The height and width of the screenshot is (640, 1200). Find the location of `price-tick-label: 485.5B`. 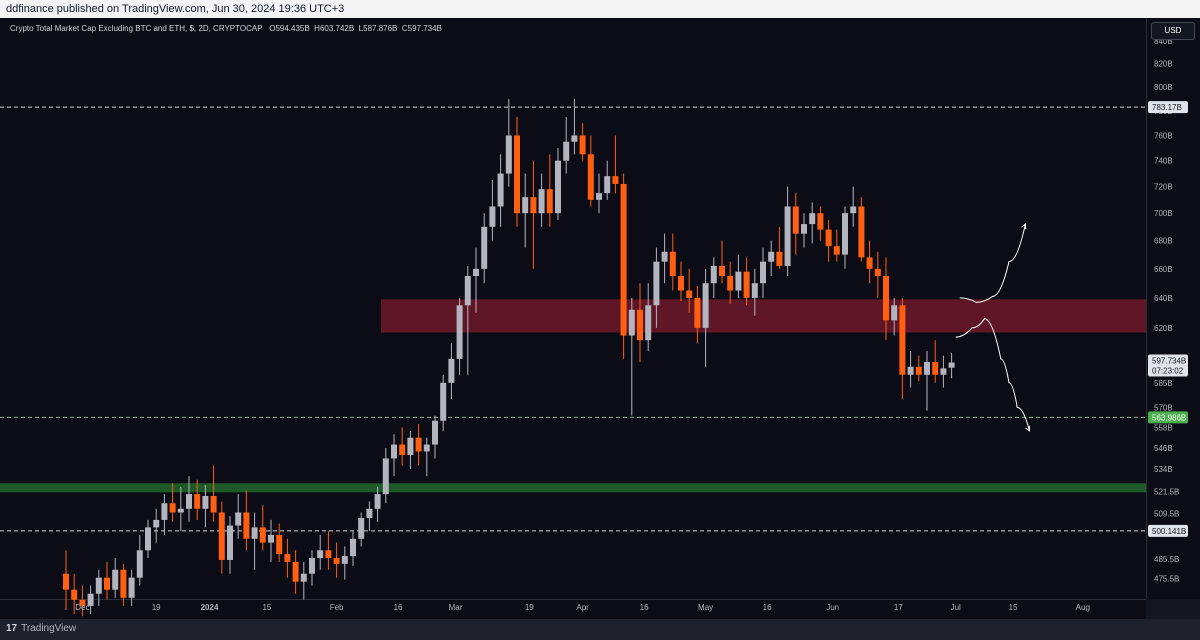

price-tick-label: 485.5B is located at coordinates (1166, 559).